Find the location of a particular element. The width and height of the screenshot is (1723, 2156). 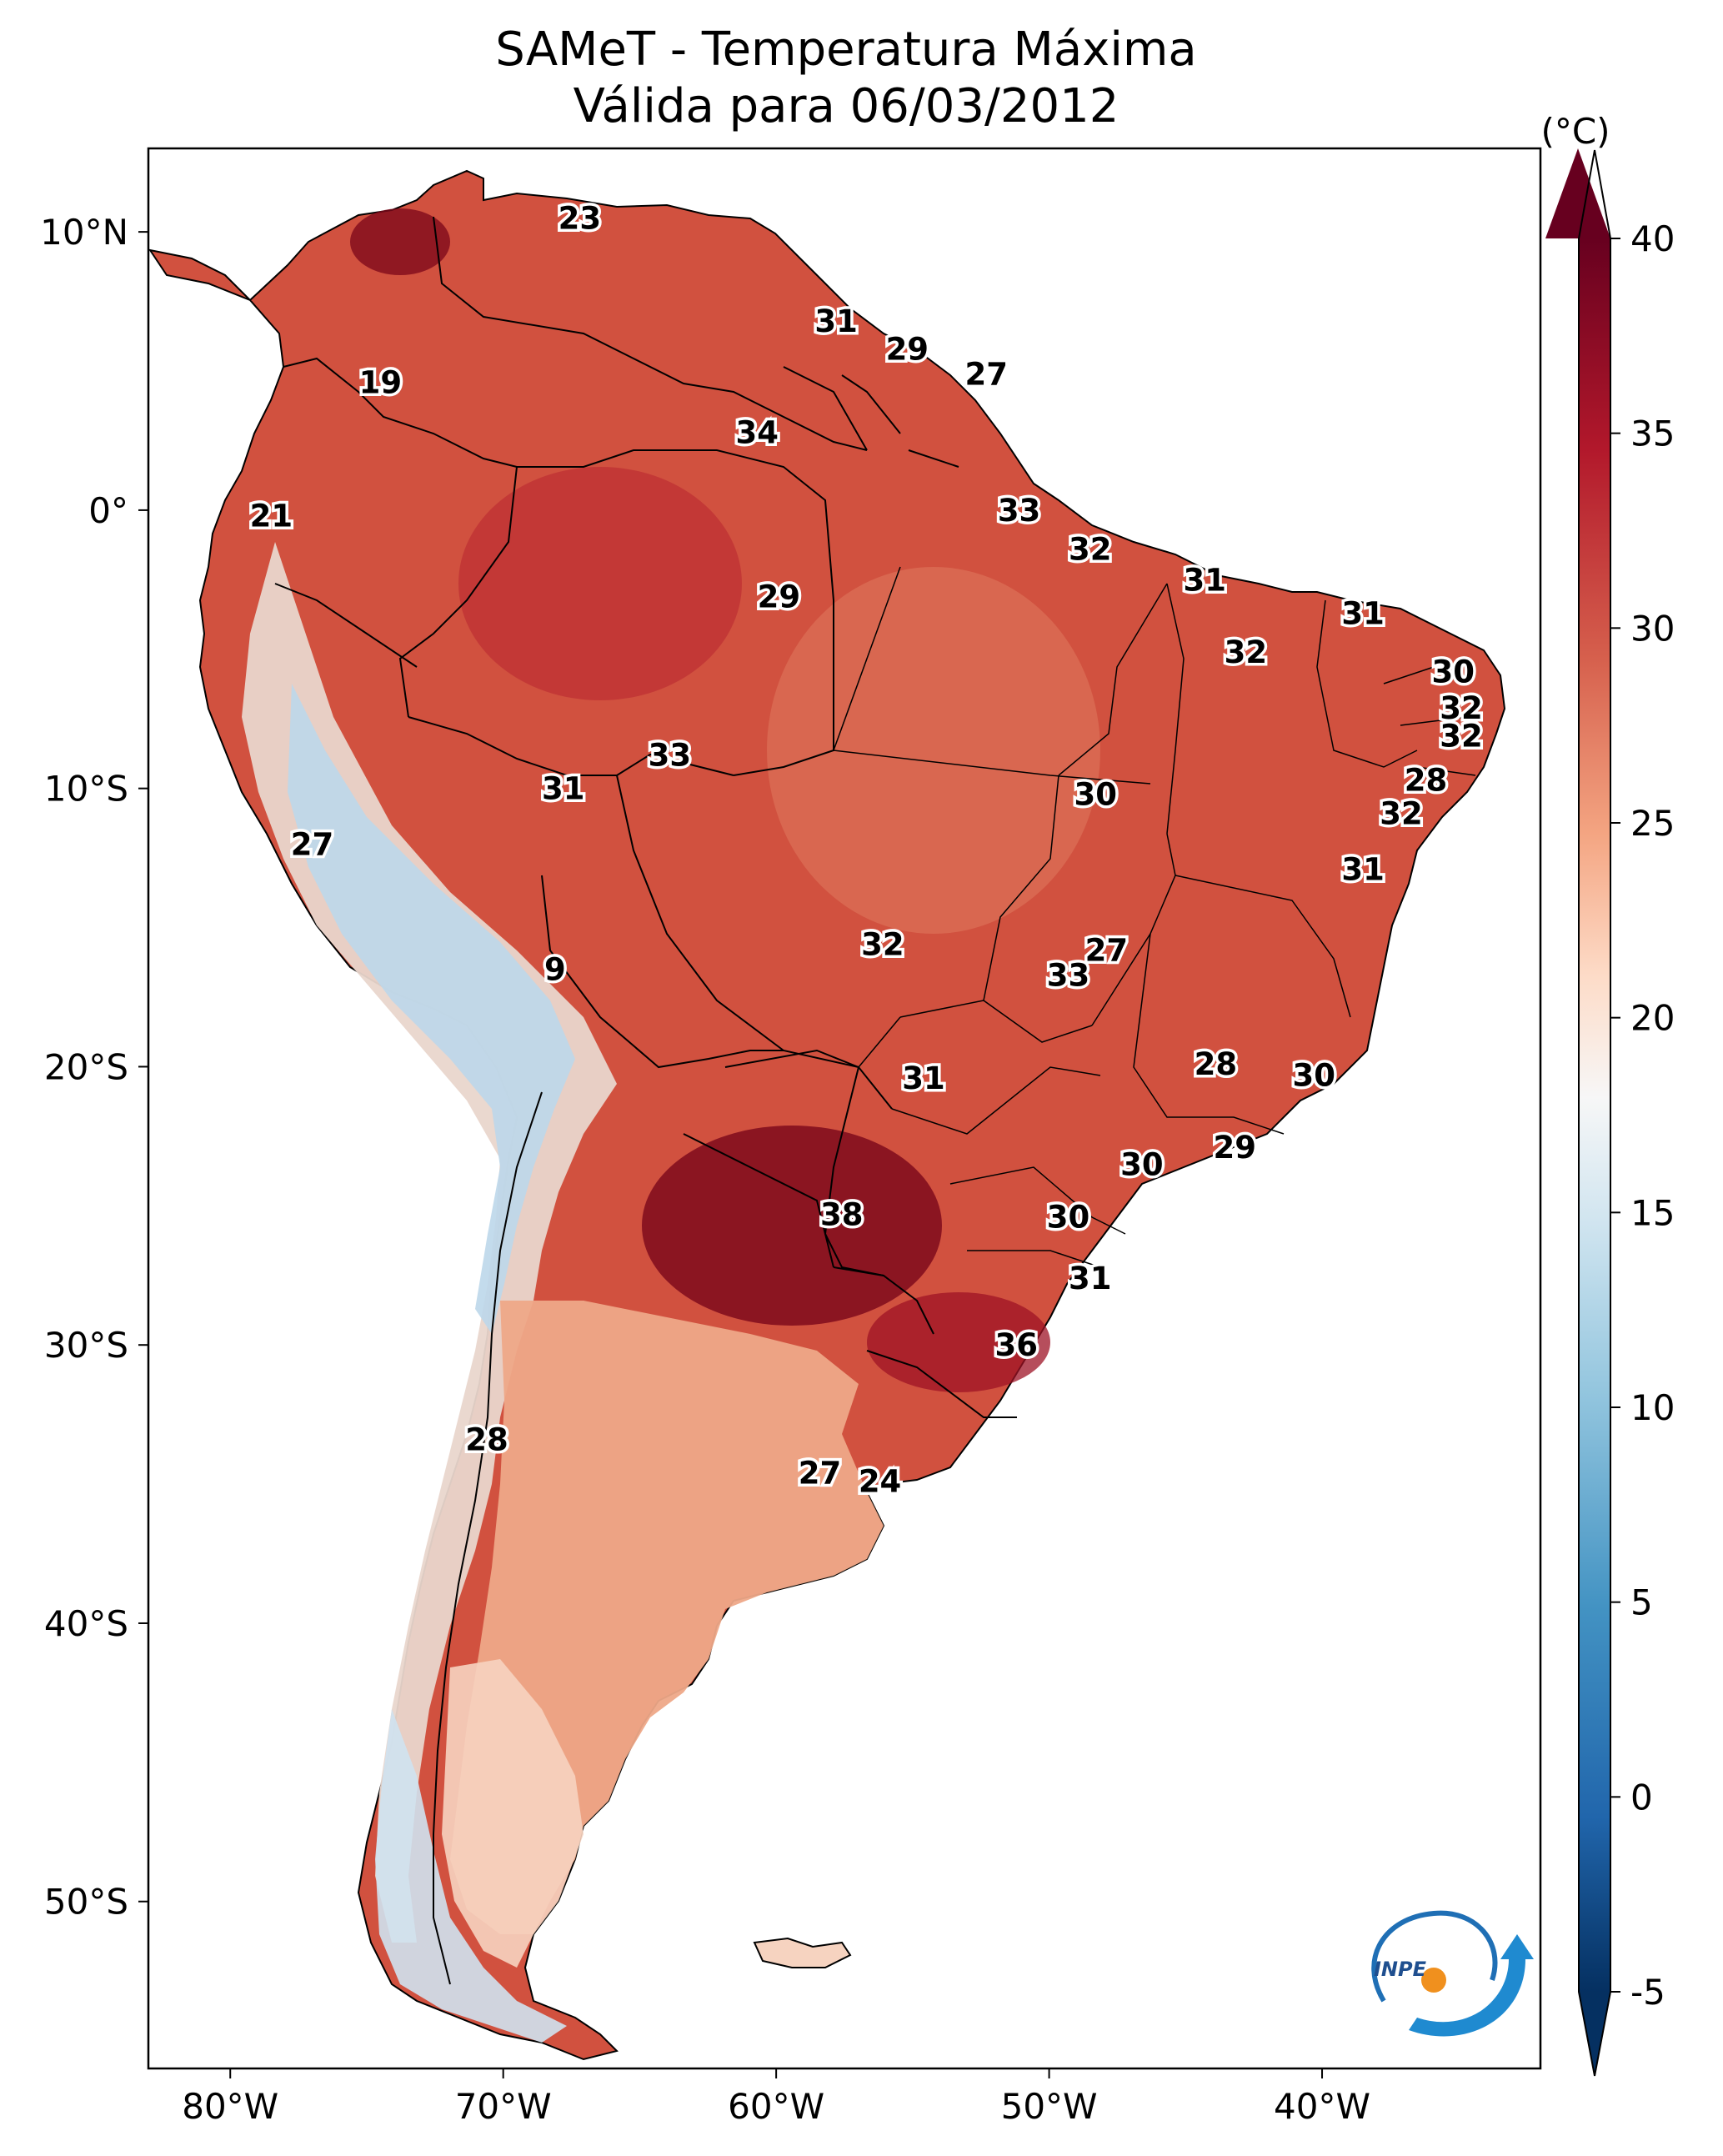

lon-tick-label: 50°W is located at coordinates (1049, 2106).